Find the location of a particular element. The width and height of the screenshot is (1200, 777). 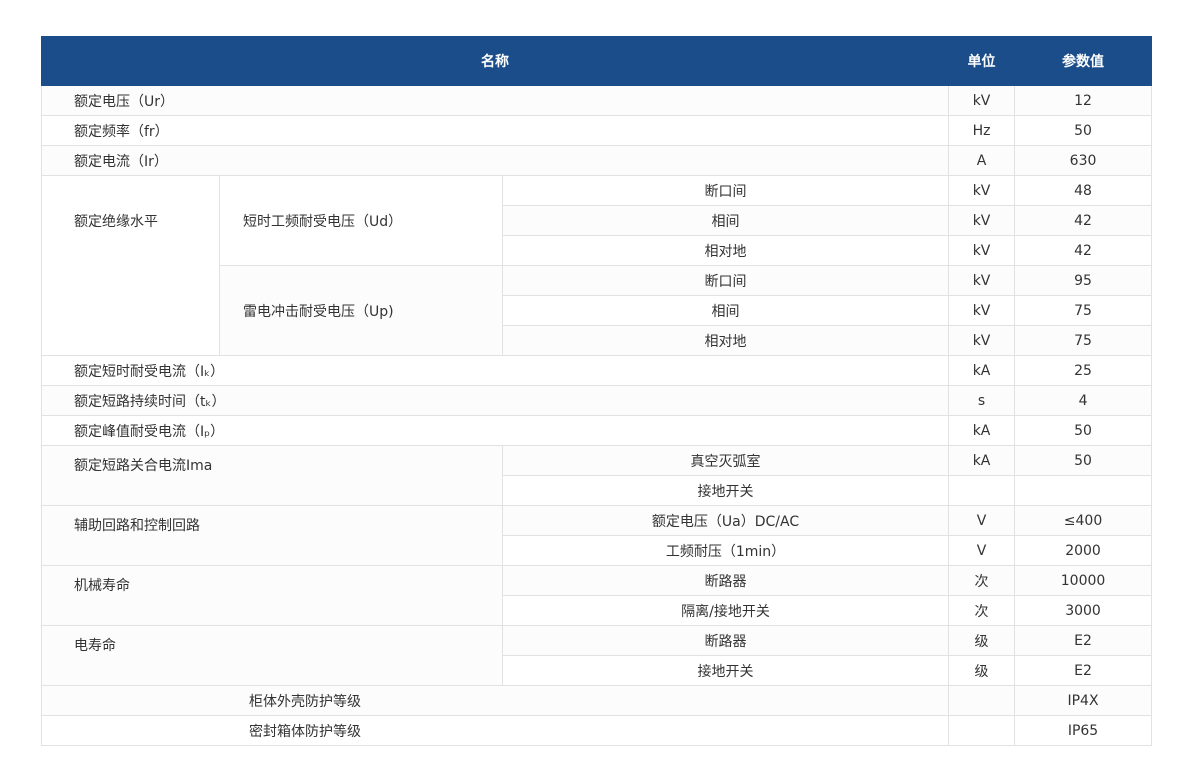

header-unit: 单位 is located at coordinates (982, 61).